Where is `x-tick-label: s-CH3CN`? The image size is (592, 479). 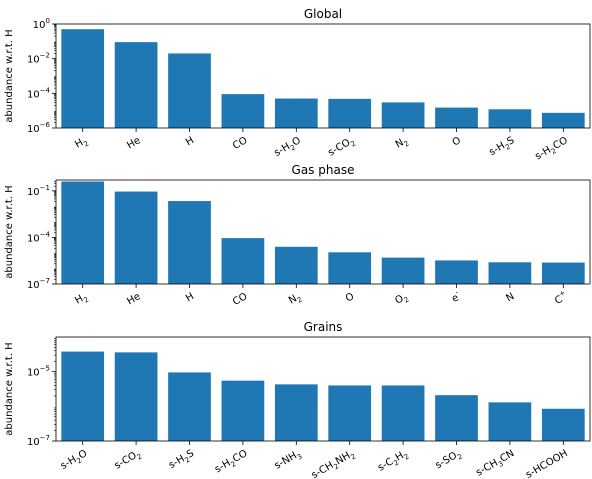
x-tick-label: s-CH3CN is located at coordinates (495, 463).